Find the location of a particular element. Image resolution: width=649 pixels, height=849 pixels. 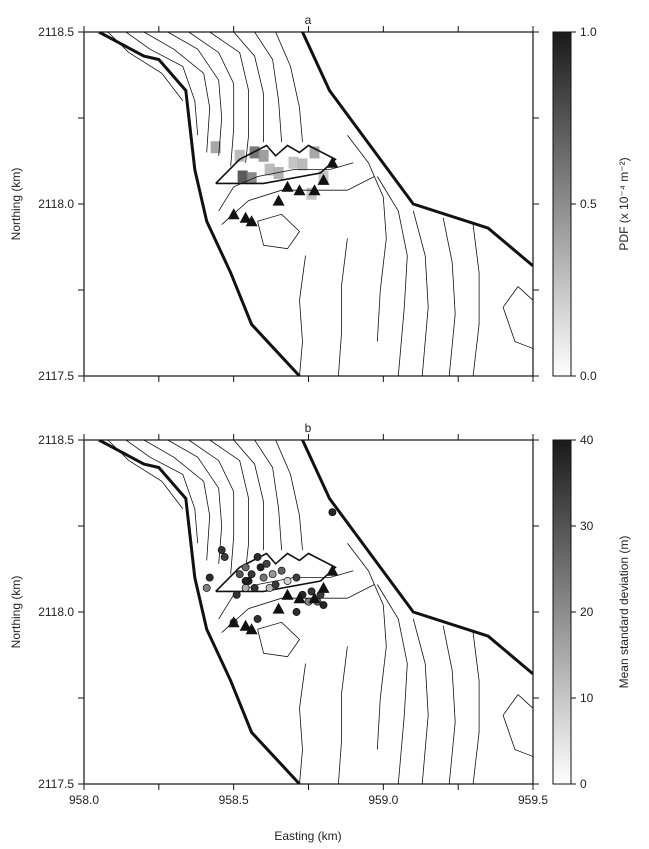

panel-a-title: a is located at coordinates (308, 20).